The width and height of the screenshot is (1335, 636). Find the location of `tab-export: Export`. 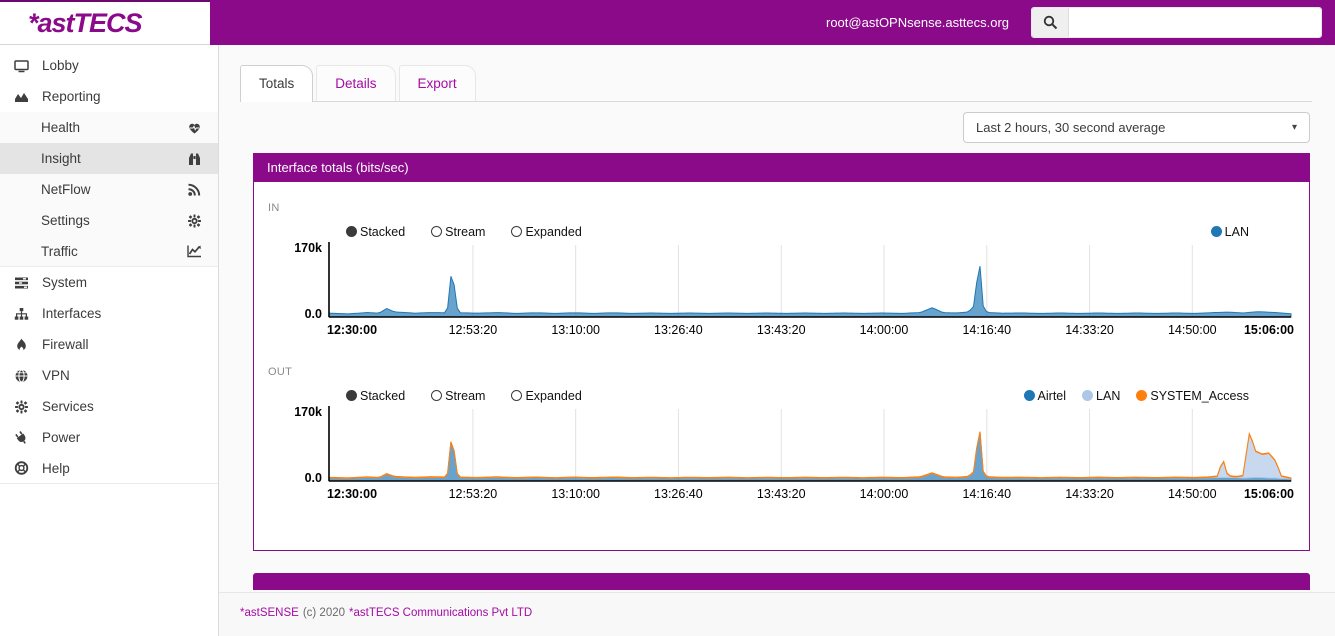

tab-export: Export is located at coordinates (437, 83).